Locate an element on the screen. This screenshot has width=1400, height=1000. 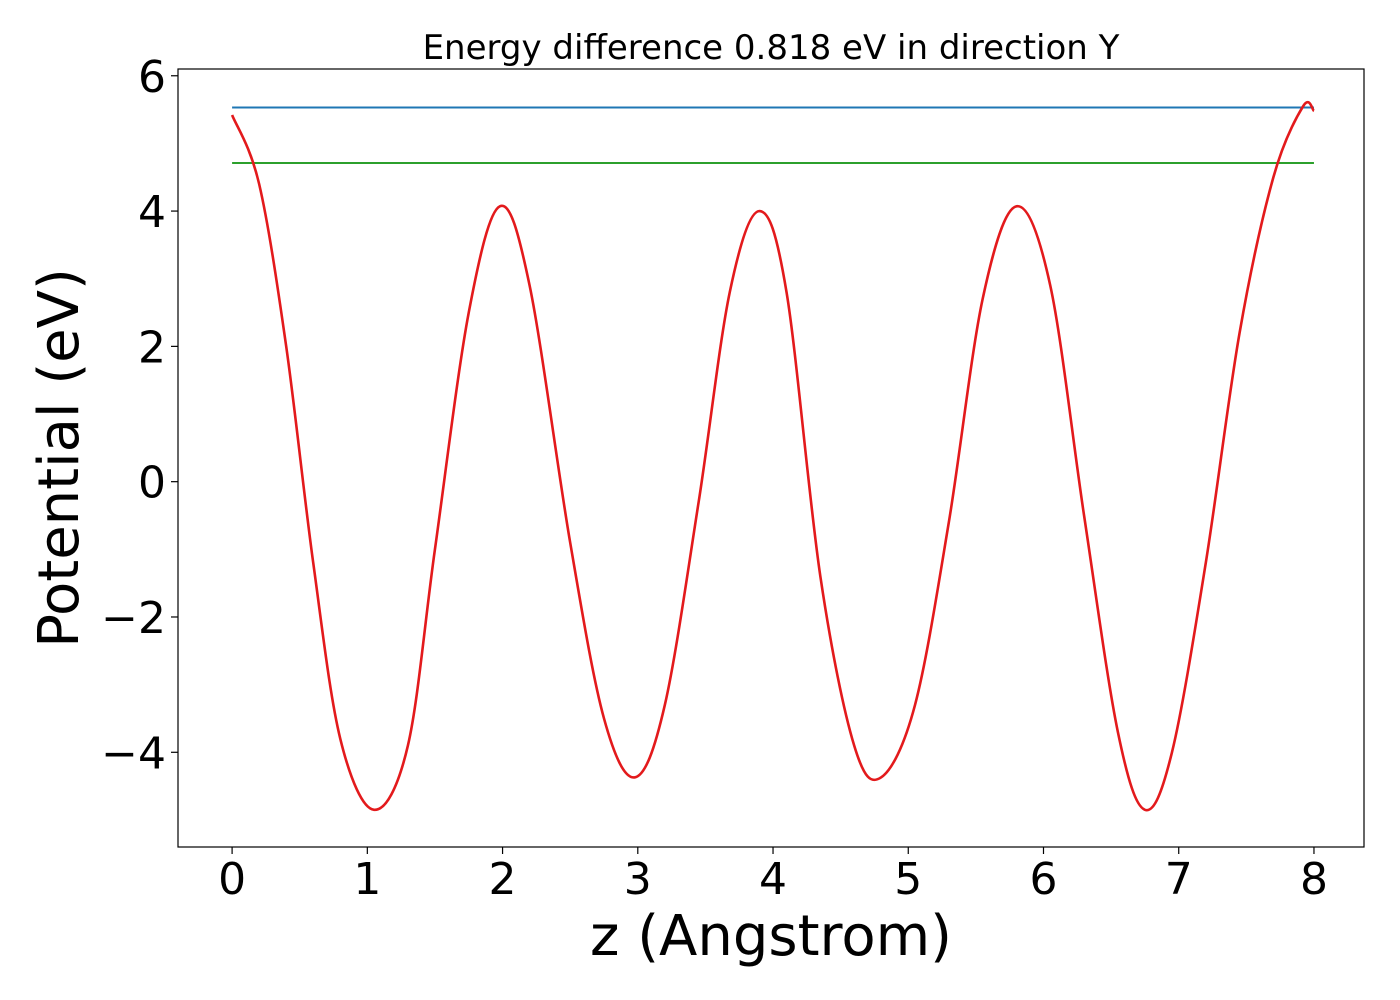
x-tick-label: 1 is located at coordinates (367, 879).